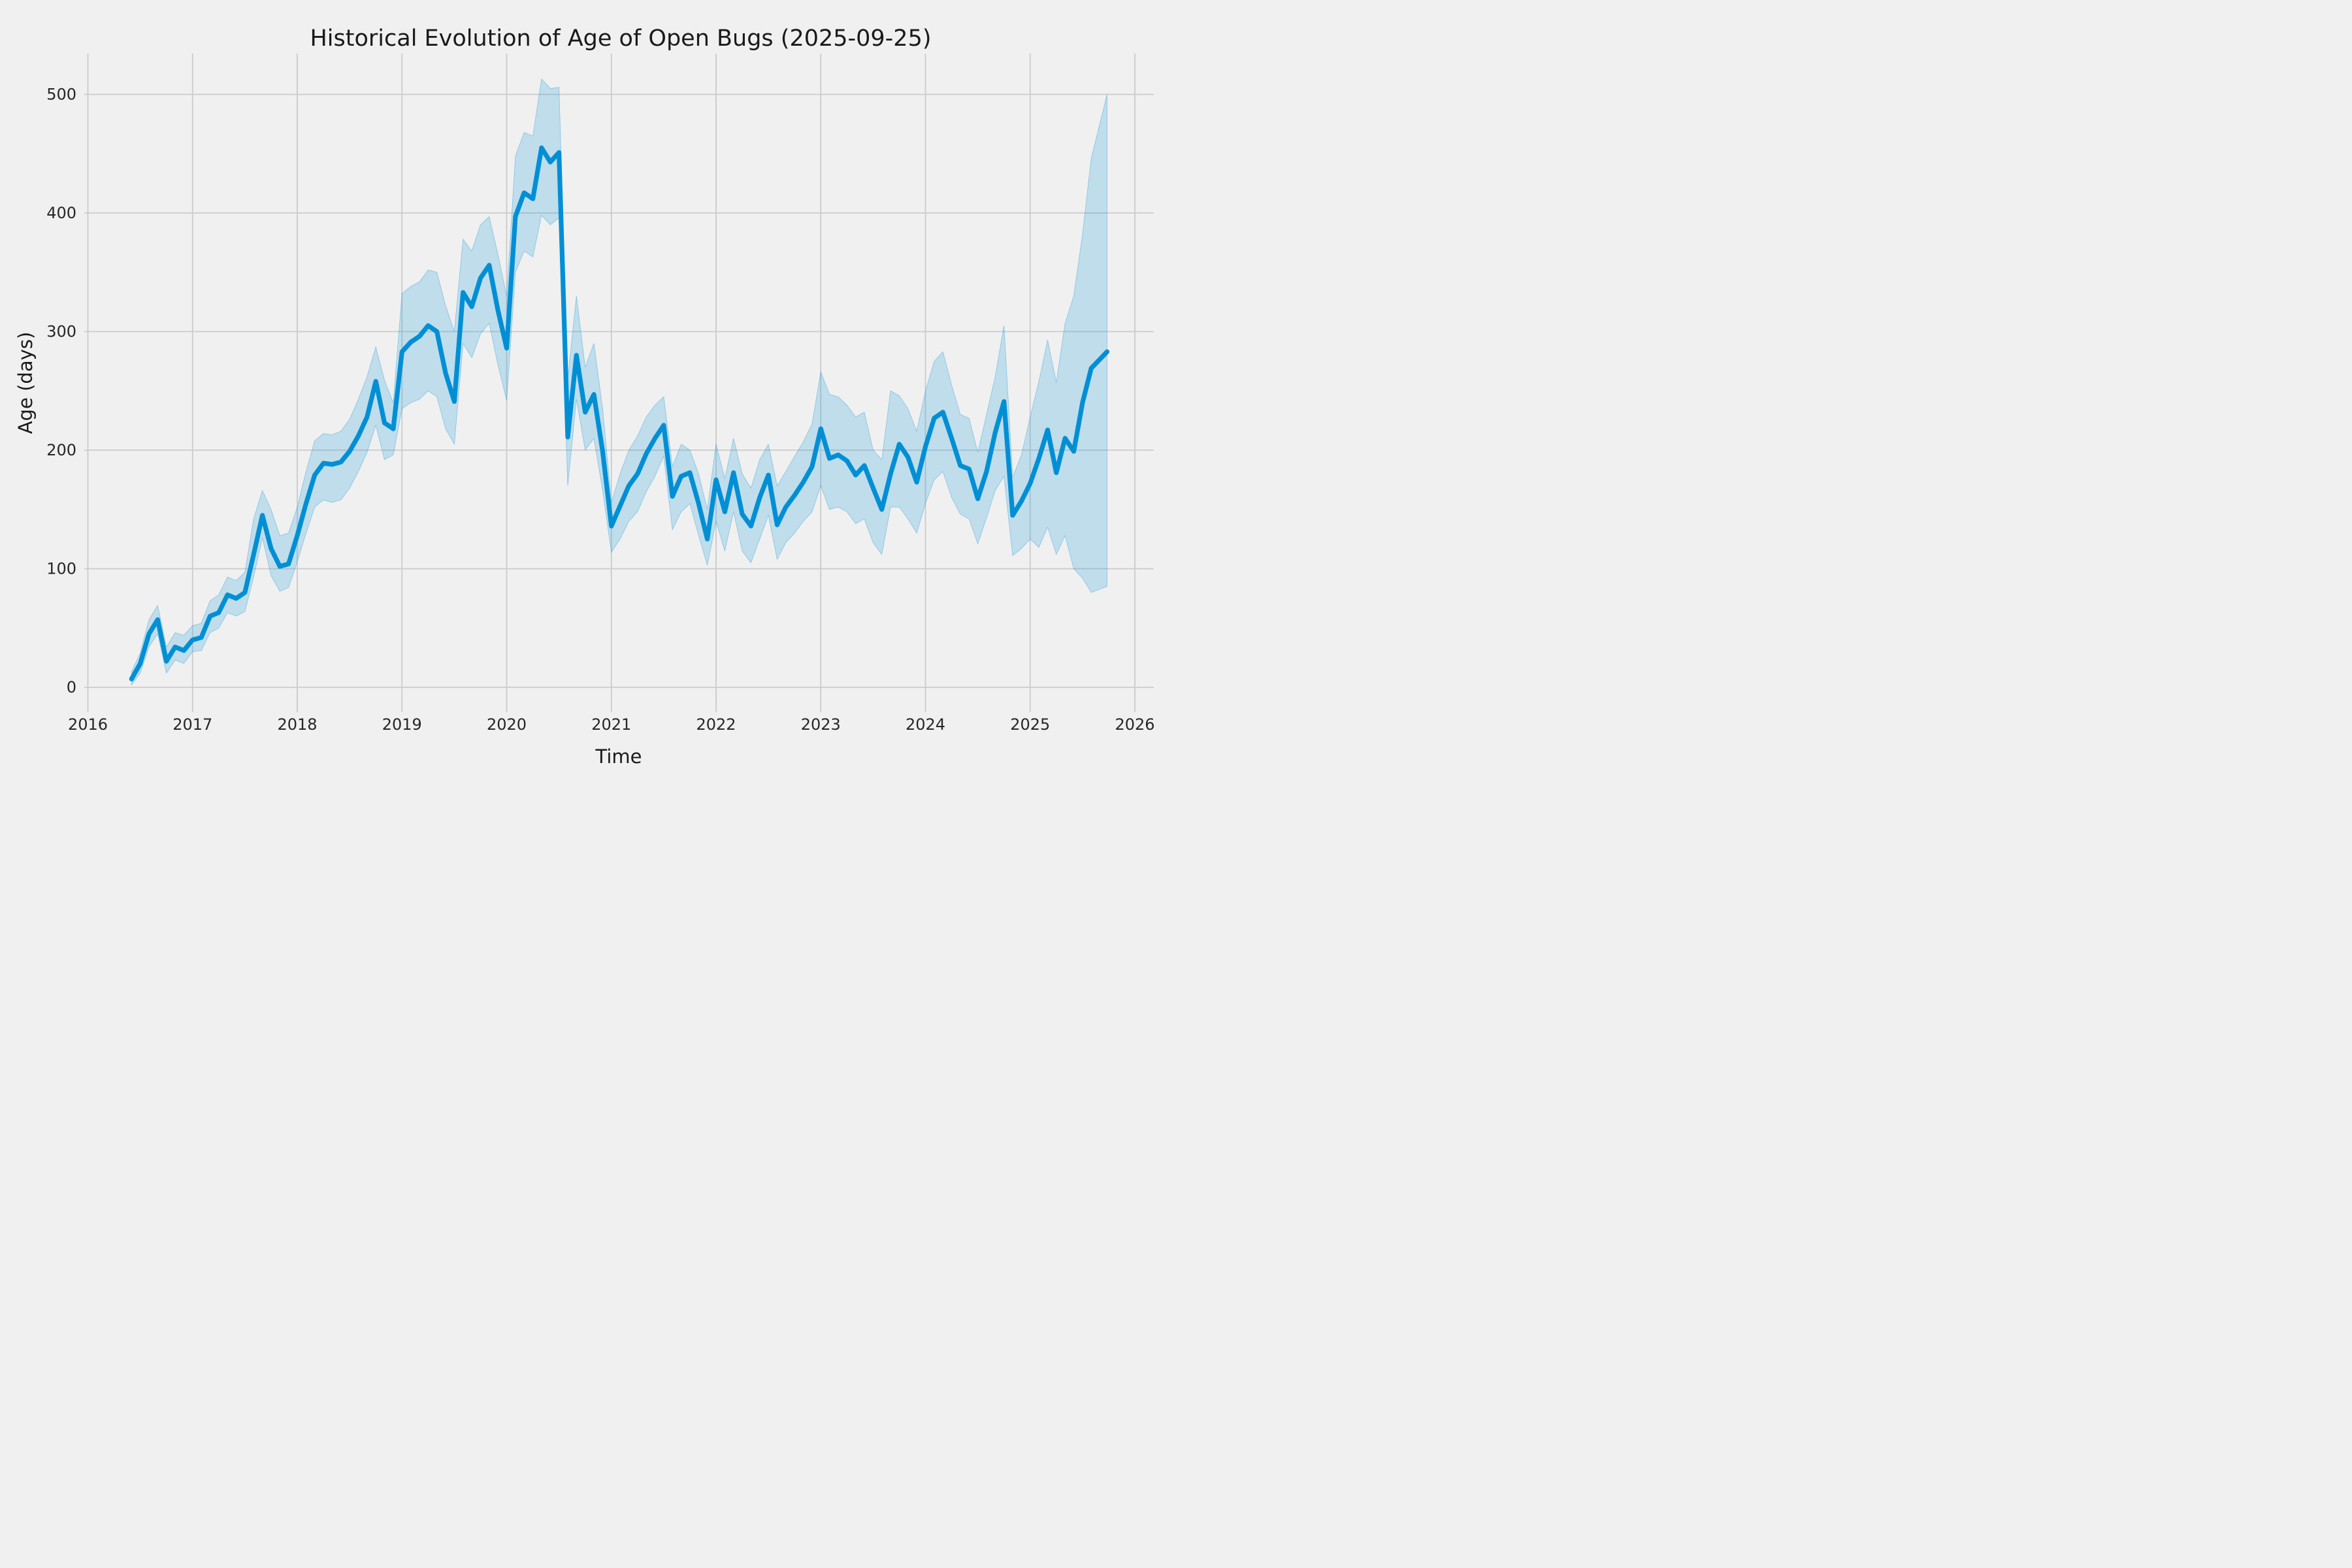 The image size is (2352, 1568). Describe the element at coordinates (1134, 724) in the screenshot. I see `x-tick-label: 2026` at that location.